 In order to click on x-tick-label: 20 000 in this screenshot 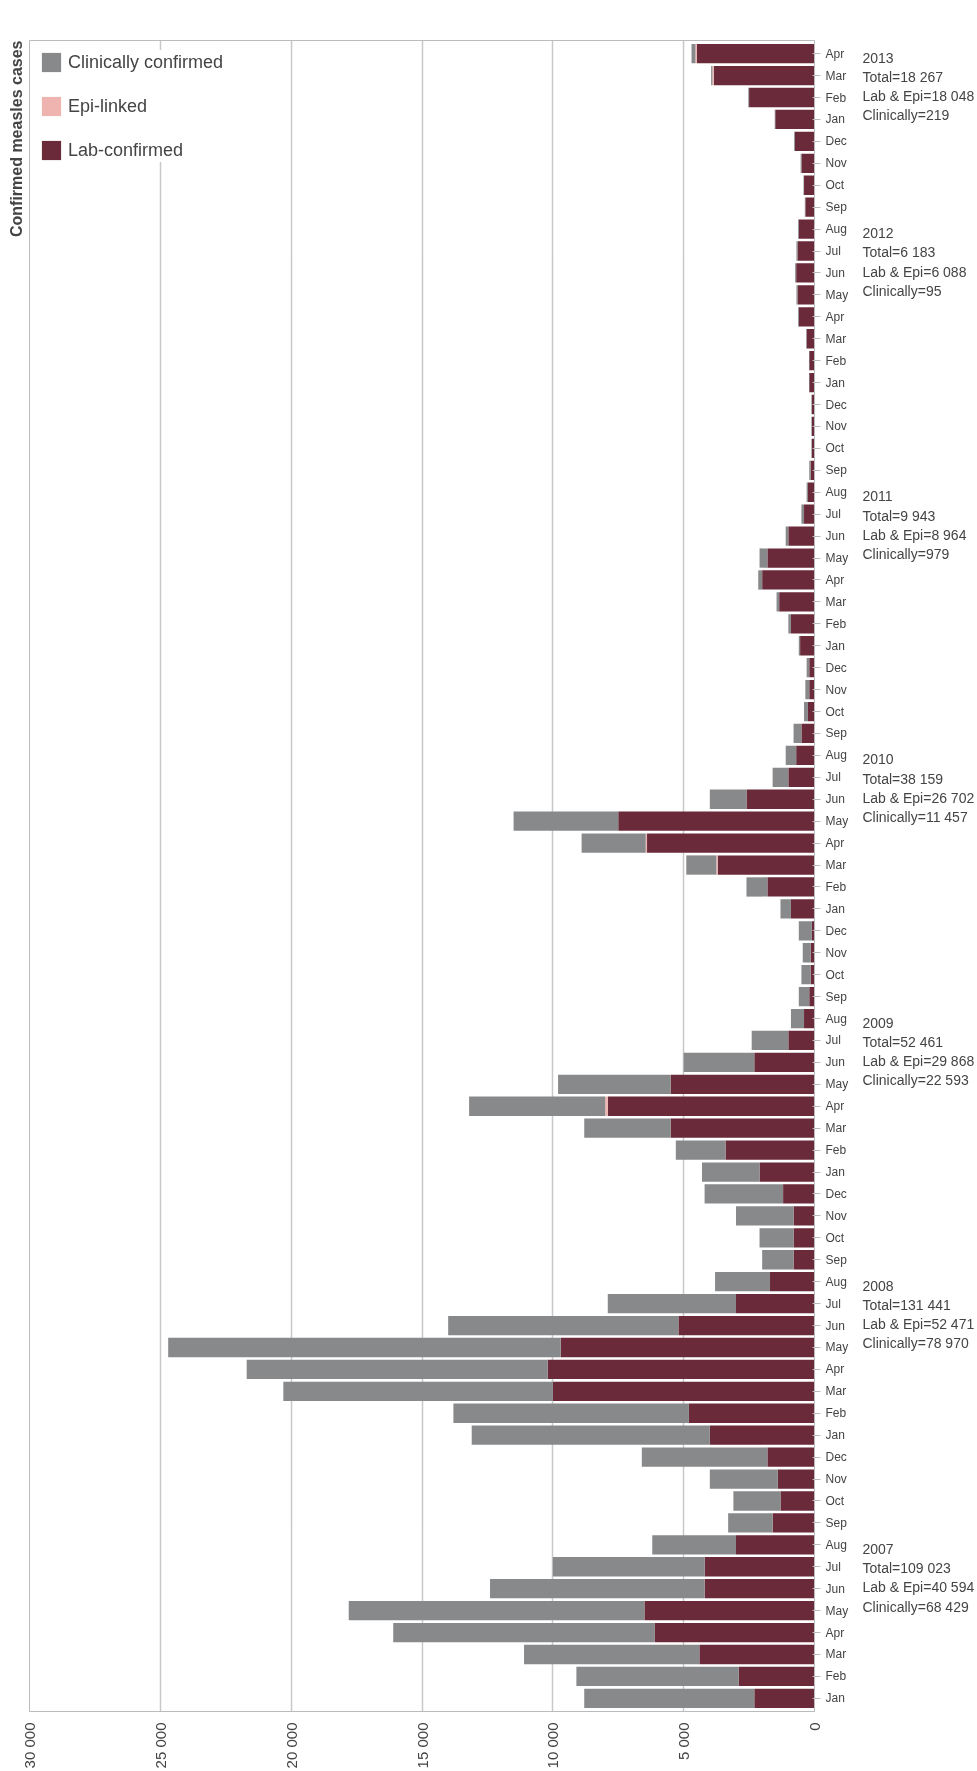, I will do `click(291, 1745)`.